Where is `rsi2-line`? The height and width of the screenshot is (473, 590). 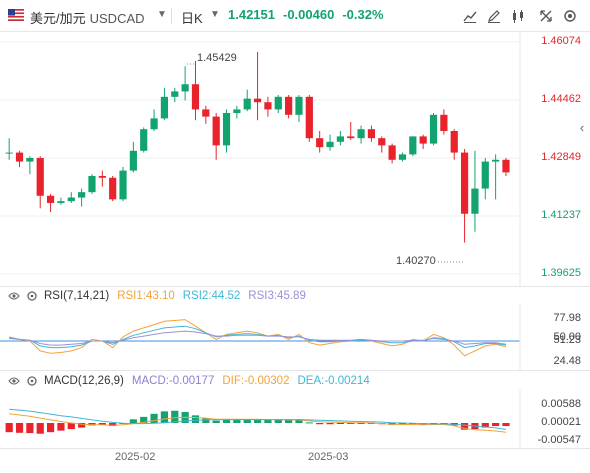 rsi2-line is located at coordinates (258, 337).